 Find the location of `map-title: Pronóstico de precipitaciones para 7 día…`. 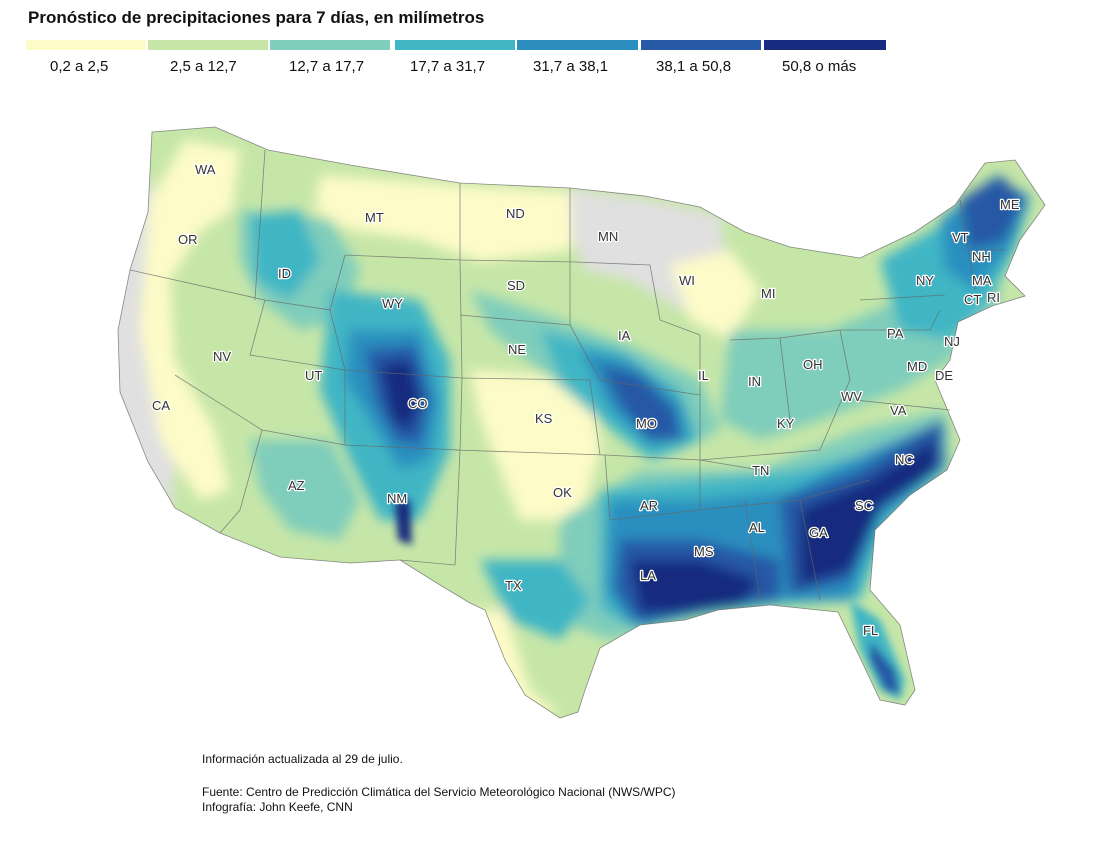

map-title: Pronóstico de precipitaciones para 7 día… is located at coordinates (256, 17).